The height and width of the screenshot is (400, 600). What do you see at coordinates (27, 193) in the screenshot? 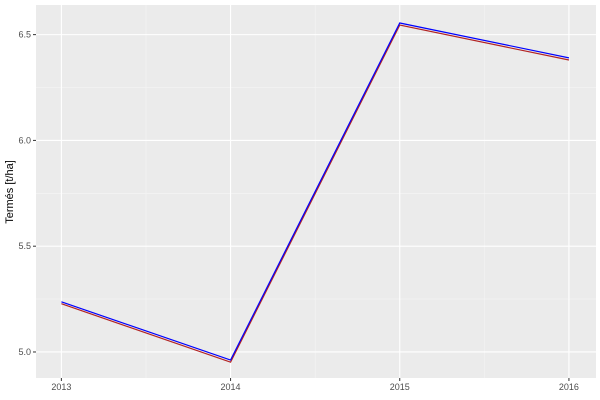
I see `y-axis: 5.0 5.5 6.0 6.5` at bounding box center [27, 193].